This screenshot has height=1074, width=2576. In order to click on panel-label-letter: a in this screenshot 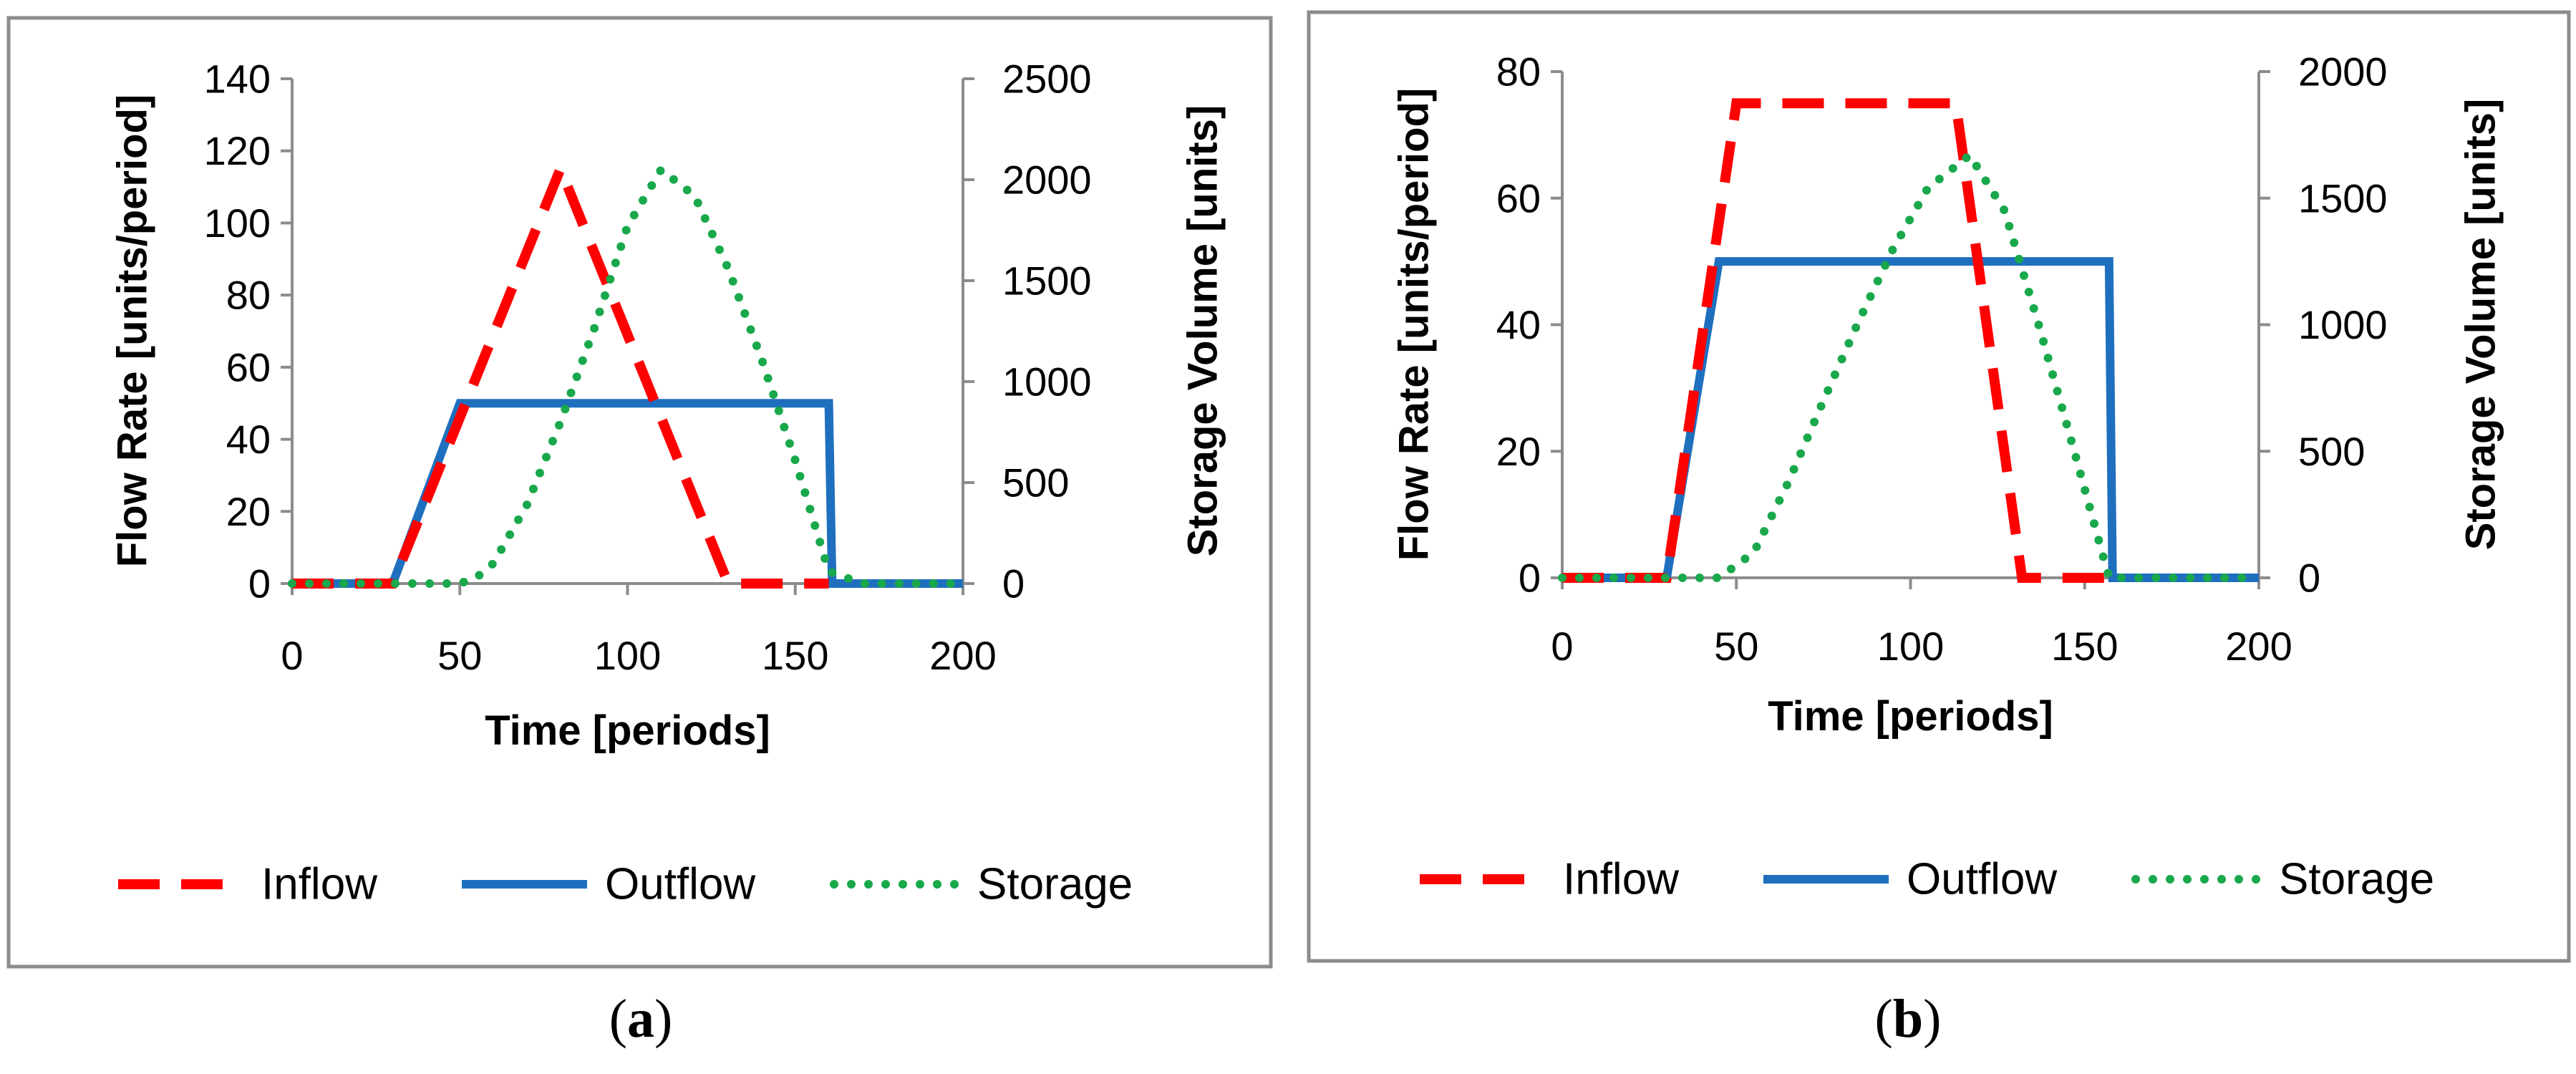, I will do `click(641, 1019)`.